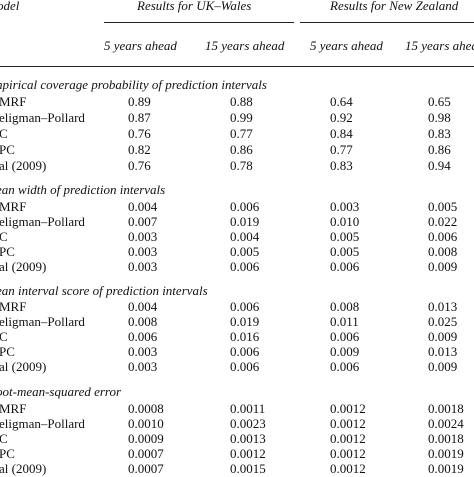 The height and width of the screenshot is (477, 474). What do you see at coordinates (446, 423) in the screenshot?
I see `table-cell: 0.0024` at bounding box center [446, 423].